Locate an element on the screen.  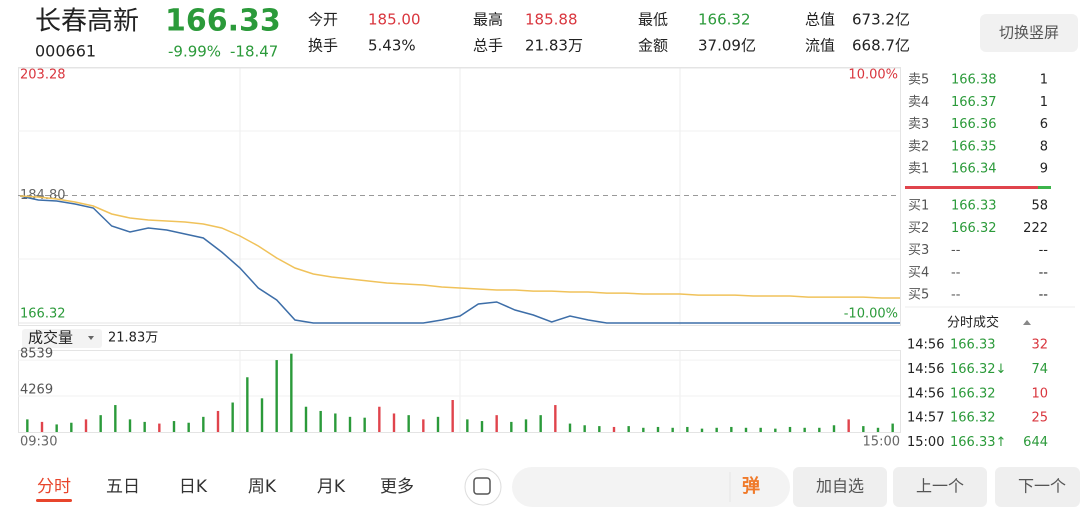
ratio-bar-sell is located at coordinates (971, 187).